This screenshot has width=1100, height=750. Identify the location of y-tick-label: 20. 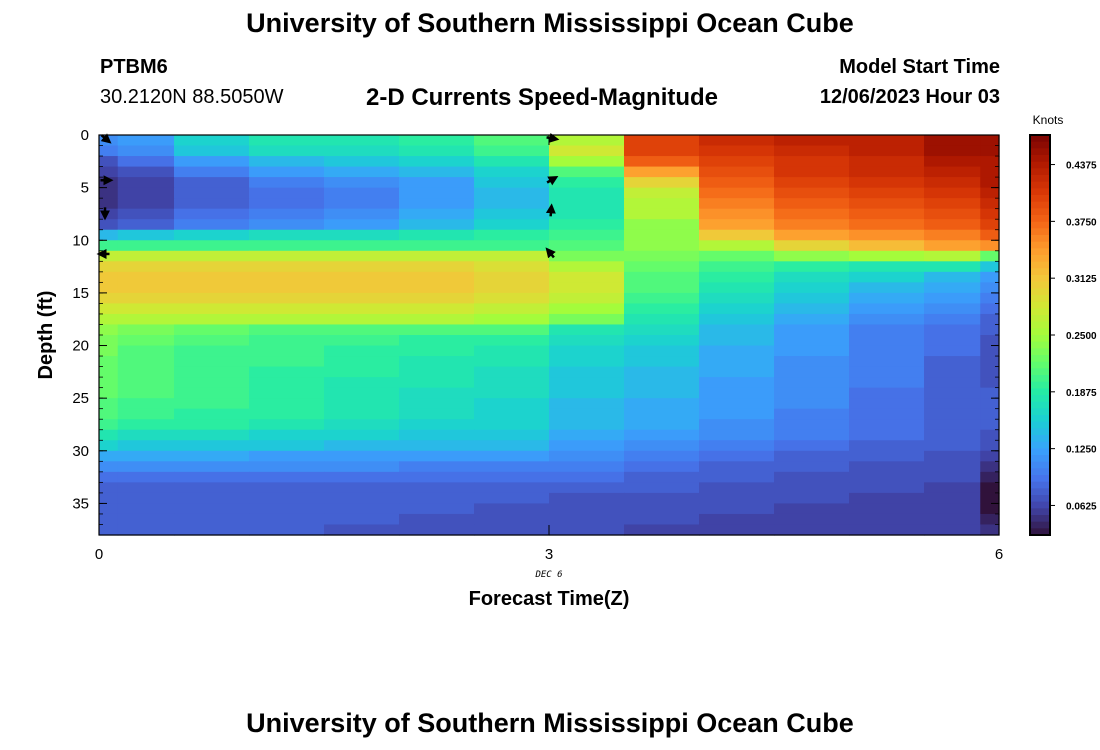
(80, 346).